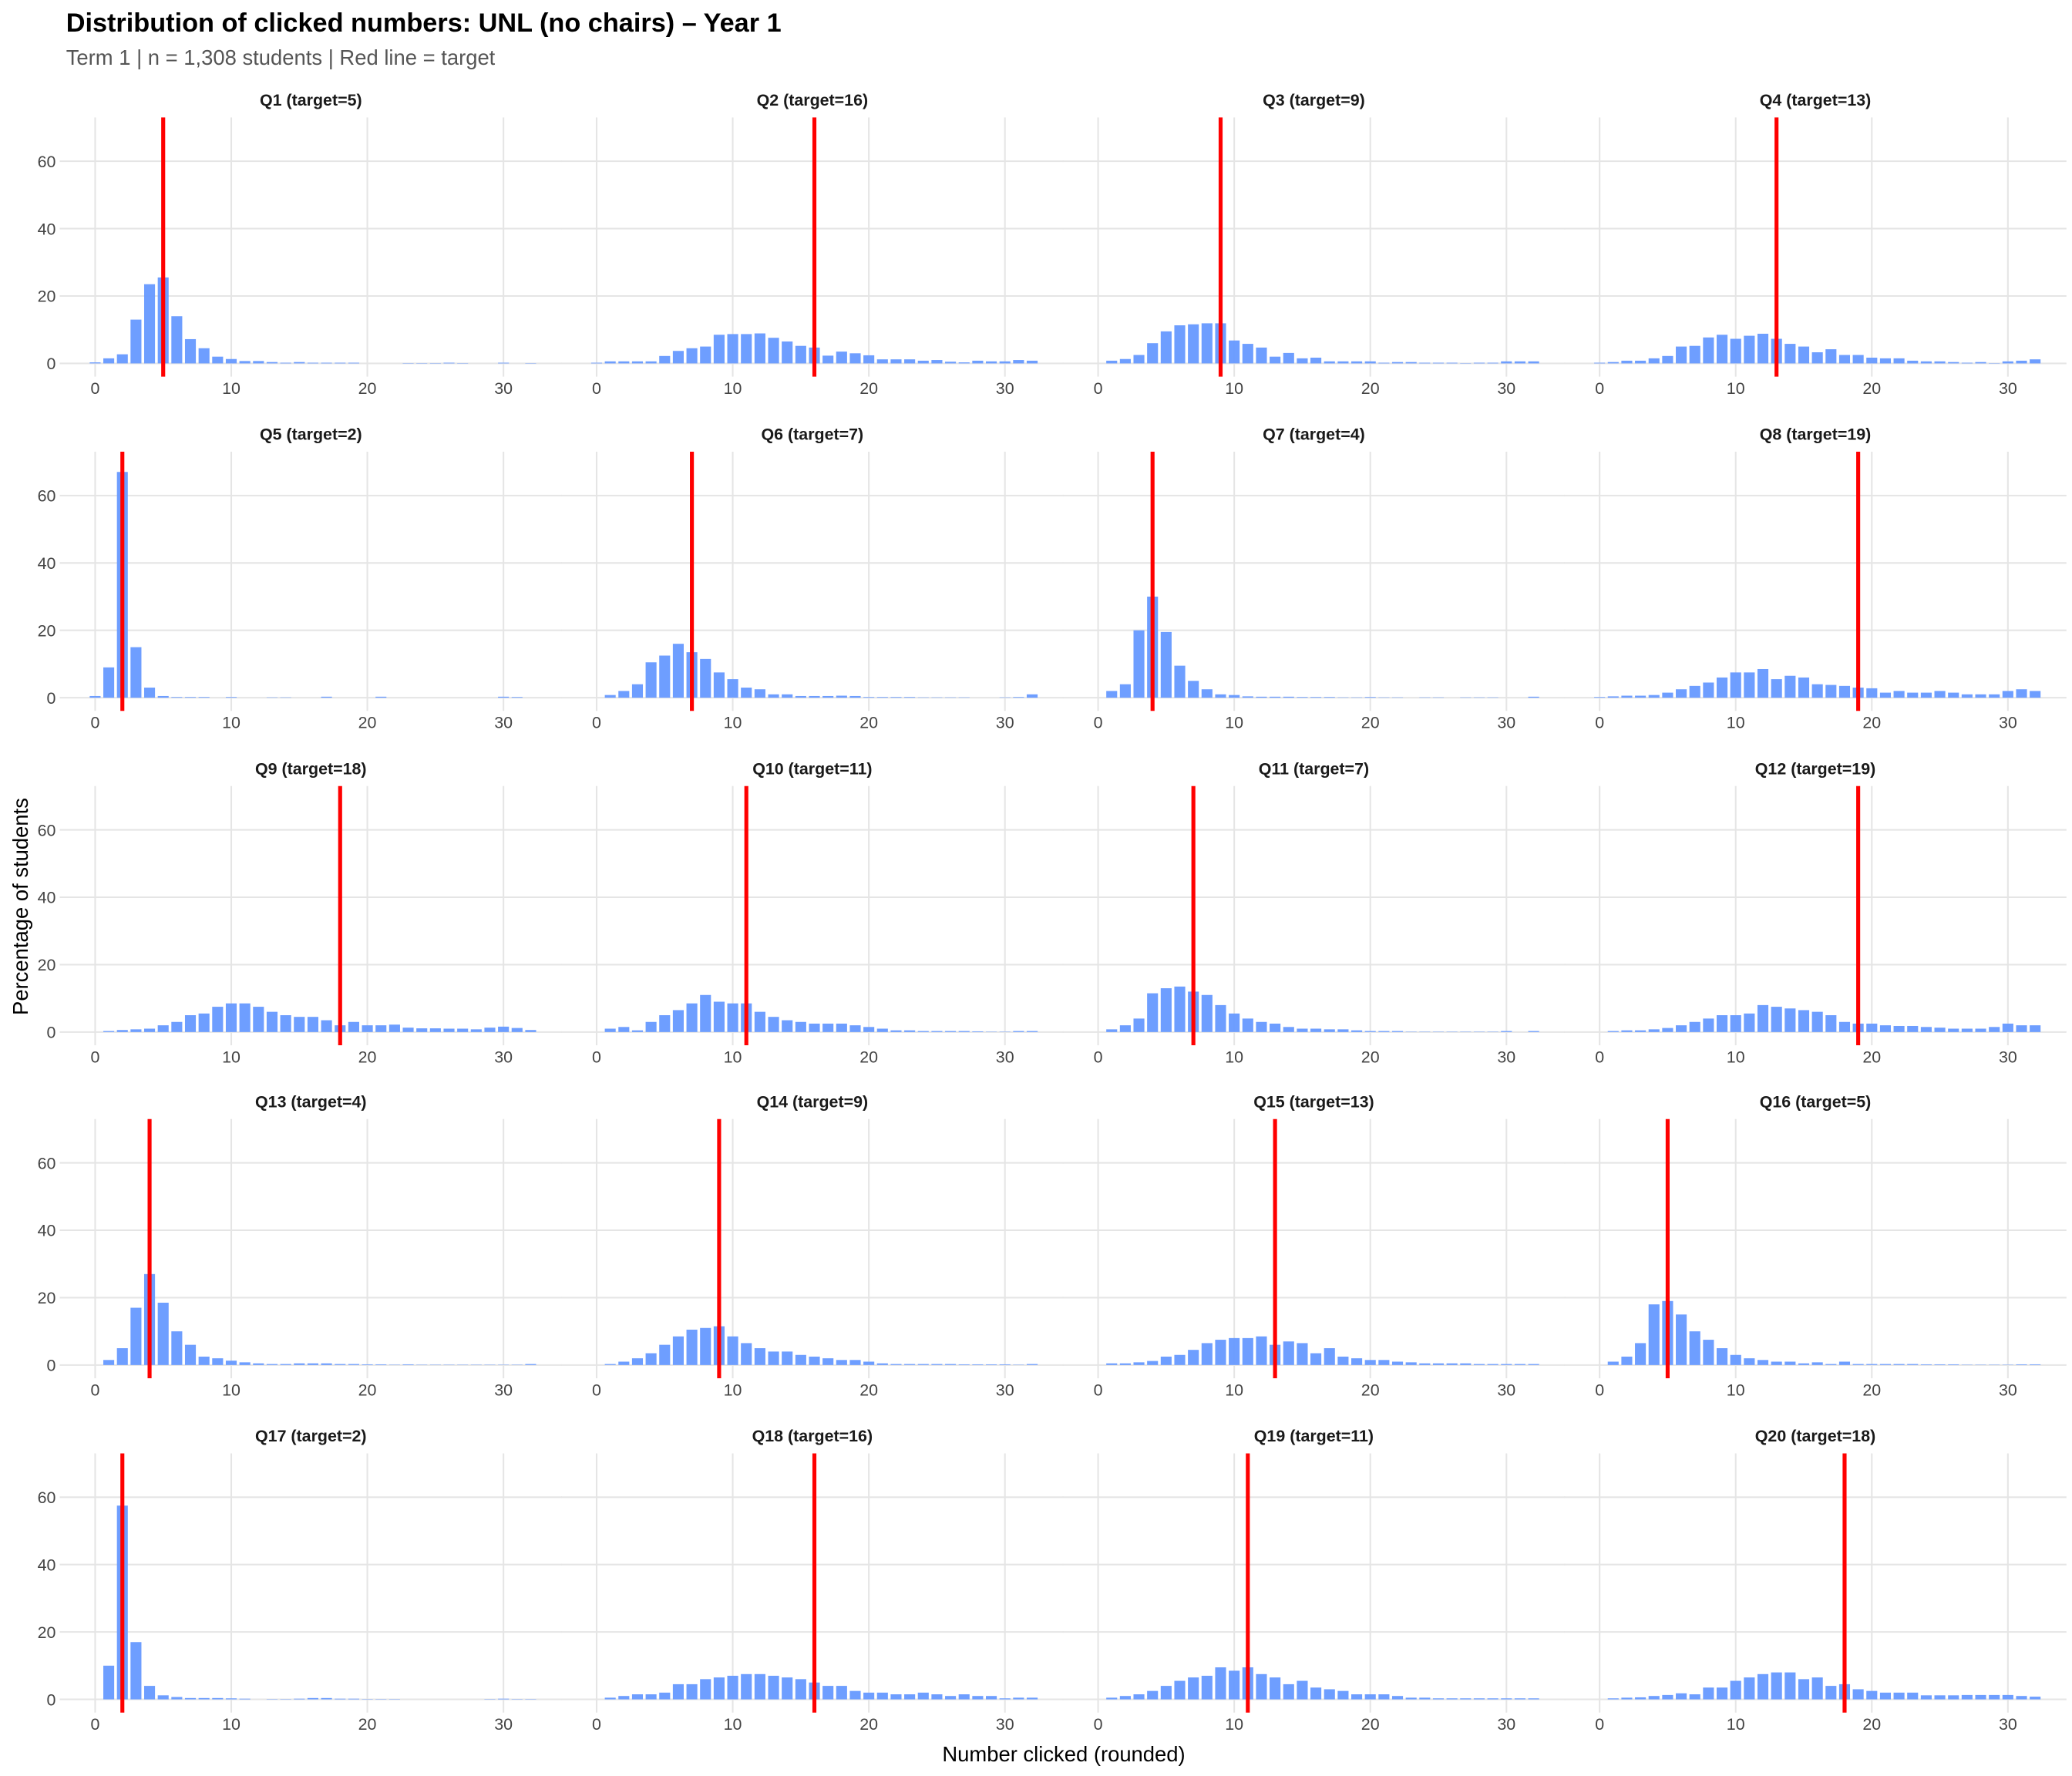  I want to click on facet-strip-label: Q1 (target=5), so click(311, 100).